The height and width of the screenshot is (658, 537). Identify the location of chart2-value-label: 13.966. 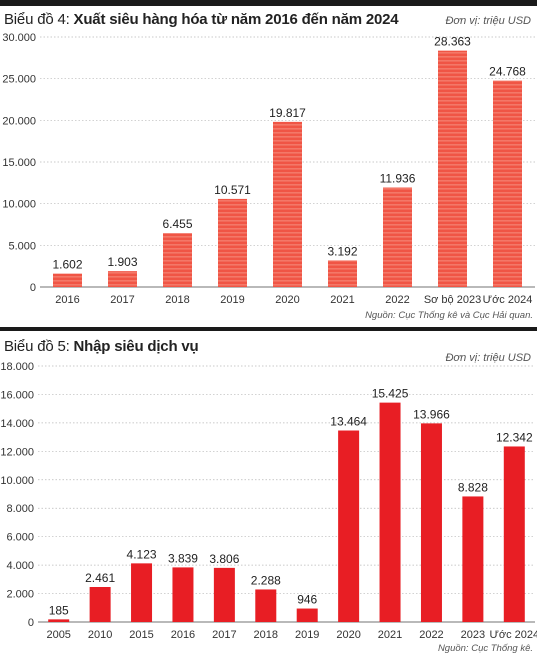
(431, 414).